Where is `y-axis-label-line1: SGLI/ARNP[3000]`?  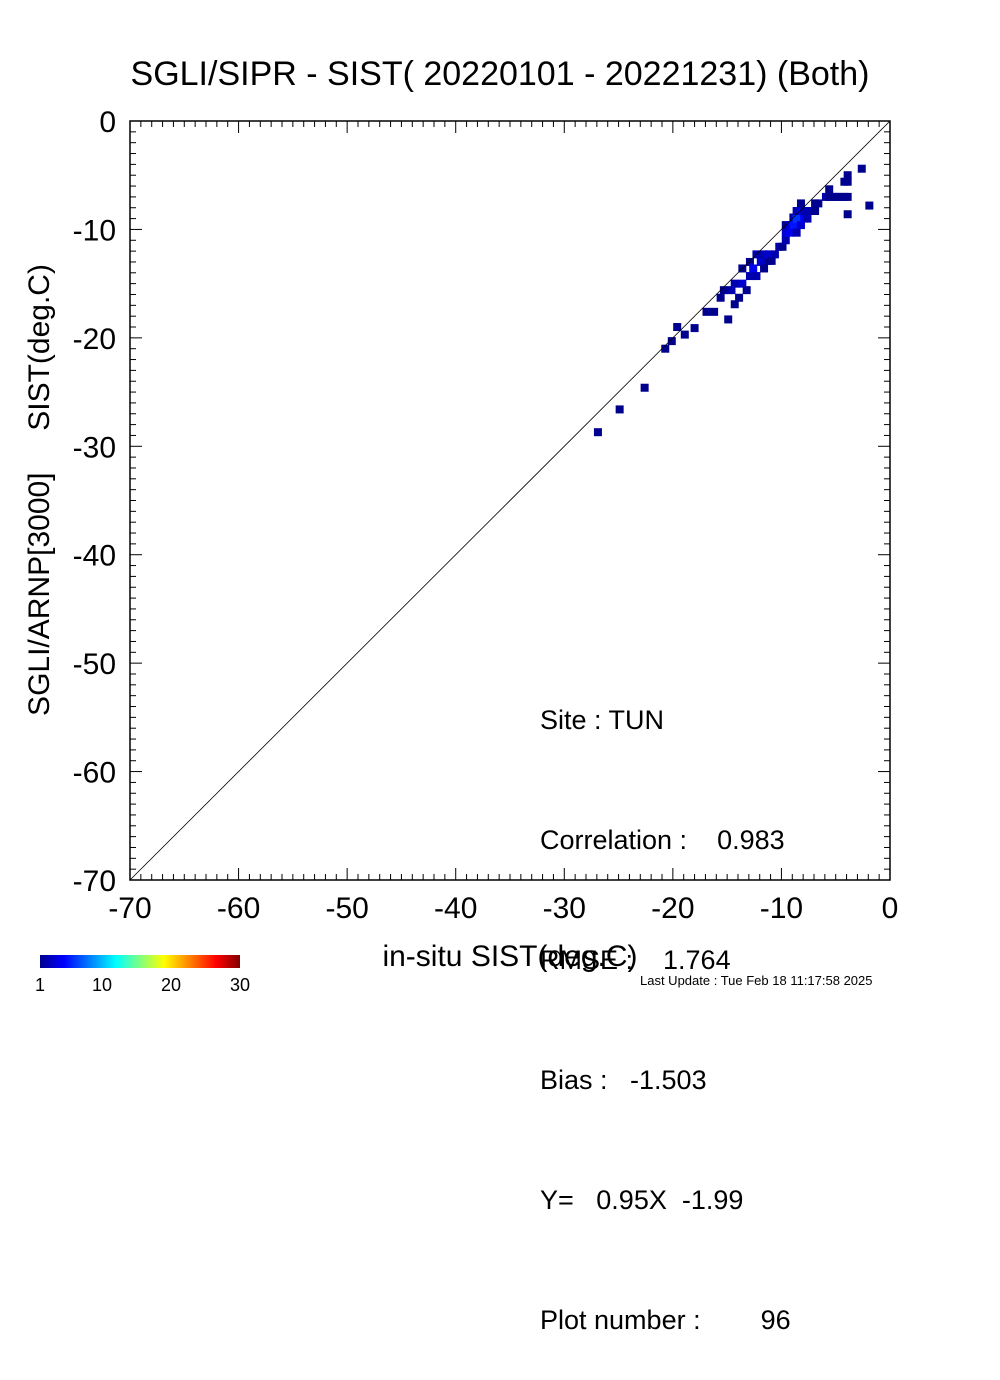
y-axis-label-line1: SGLI/ARNP[3000] is located at coordinates (39, 594).